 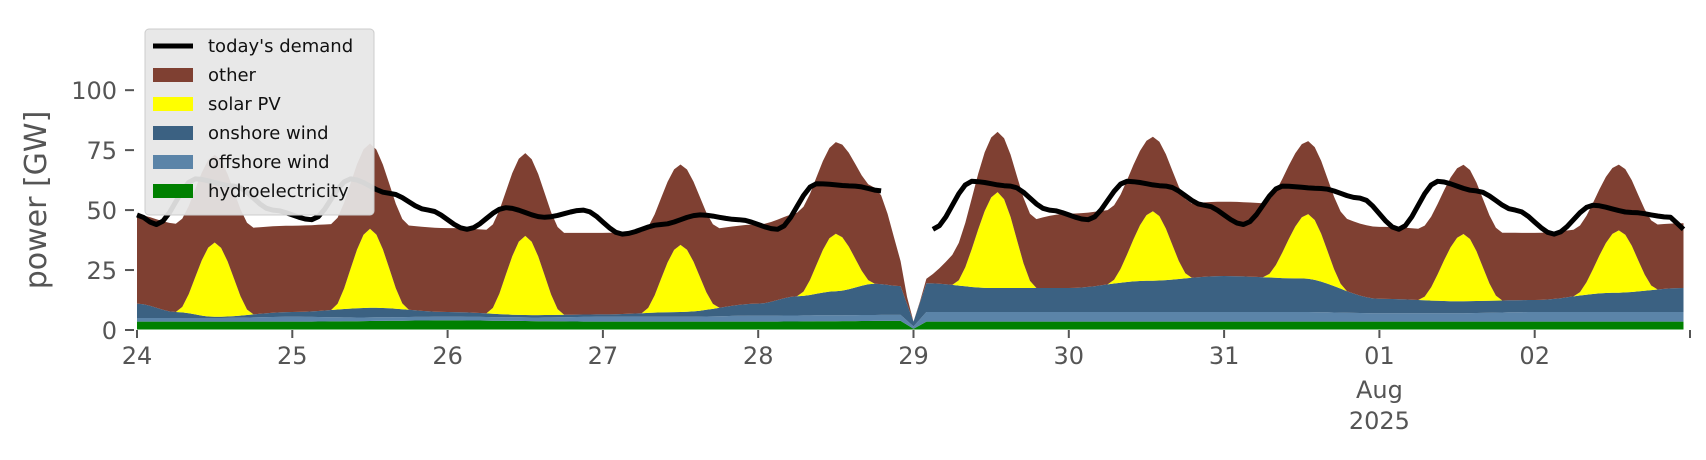 What do you see at coordinates (1534, 356) in the screenshot?
I see `x-tick-label: 02` at bounding box center [1534, 356].